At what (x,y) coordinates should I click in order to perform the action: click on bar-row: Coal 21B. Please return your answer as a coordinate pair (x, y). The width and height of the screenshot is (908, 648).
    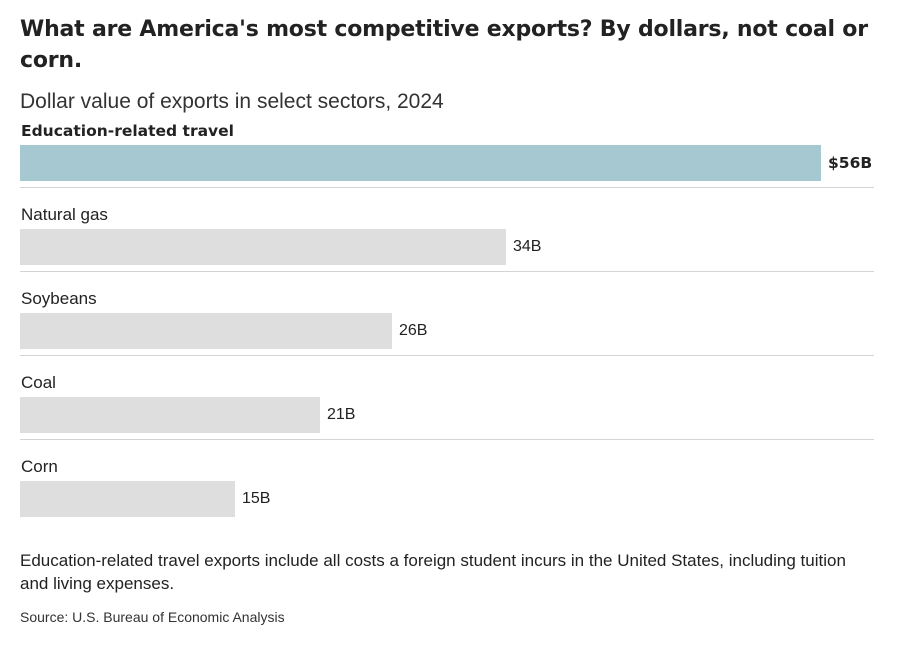
    Looking at the image, I should click on (447, 415).